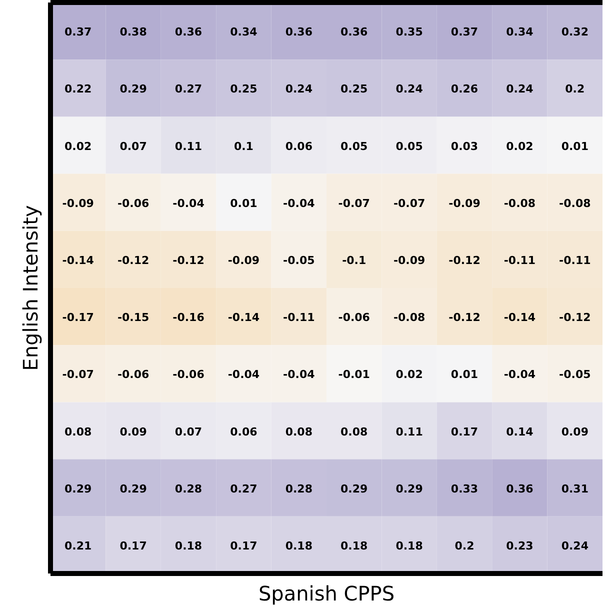 Image resolution: width=605 pixels, height=613 pixels. I want to click on data-label: 0.32, so click(574, 32).